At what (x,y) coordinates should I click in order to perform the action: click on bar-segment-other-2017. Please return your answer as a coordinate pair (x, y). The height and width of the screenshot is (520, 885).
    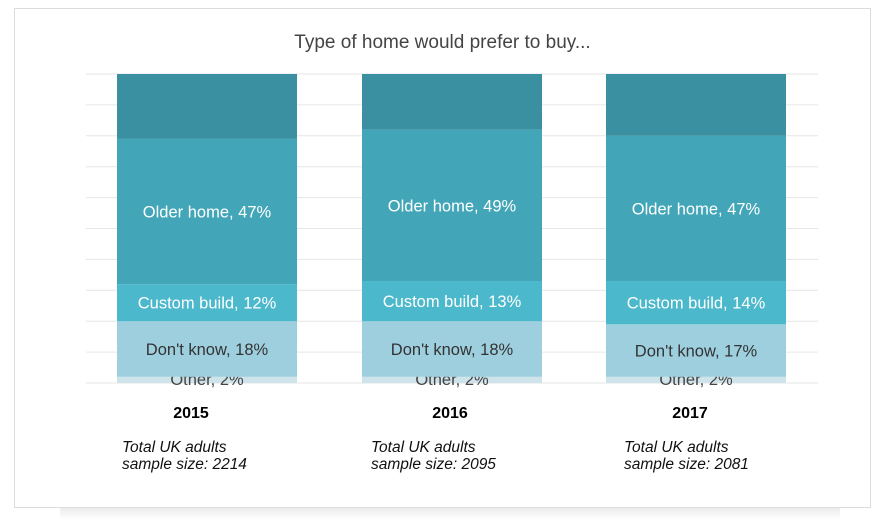
    Looking at the image, I should click on (696, 379).